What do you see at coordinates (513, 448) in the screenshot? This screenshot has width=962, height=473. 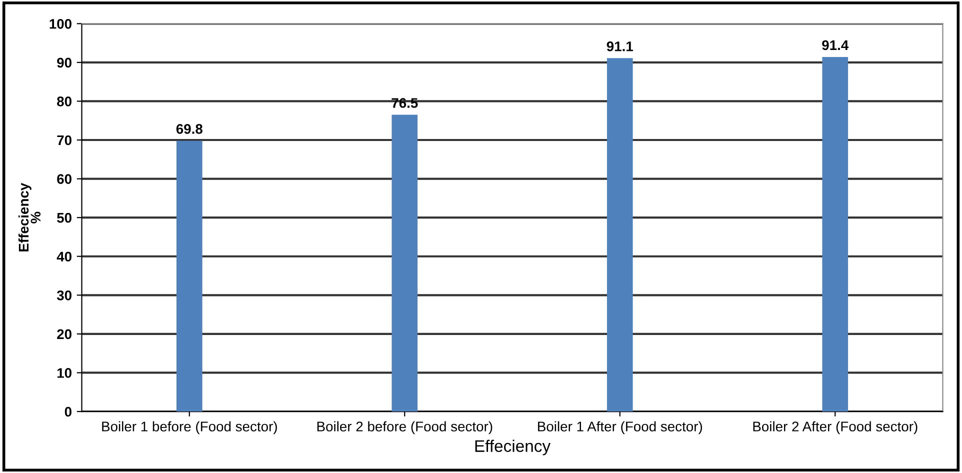 I see `x-axis-title: Effeciency` at bounding box center [513, 448].